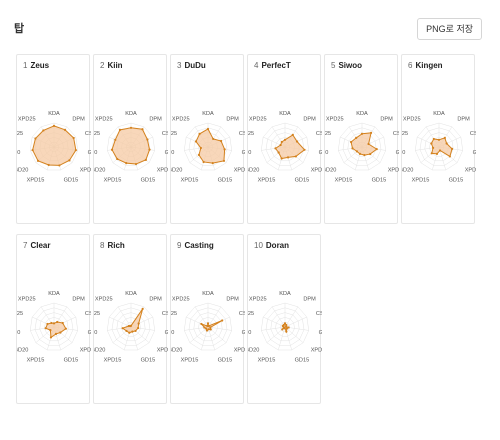 The width and height of the screenshot is (500, 440). What do you see at coordinates (425, 65) in the screenshot?
I see `player-card-title: 6 Kingen` at bounding box center [425, 65].